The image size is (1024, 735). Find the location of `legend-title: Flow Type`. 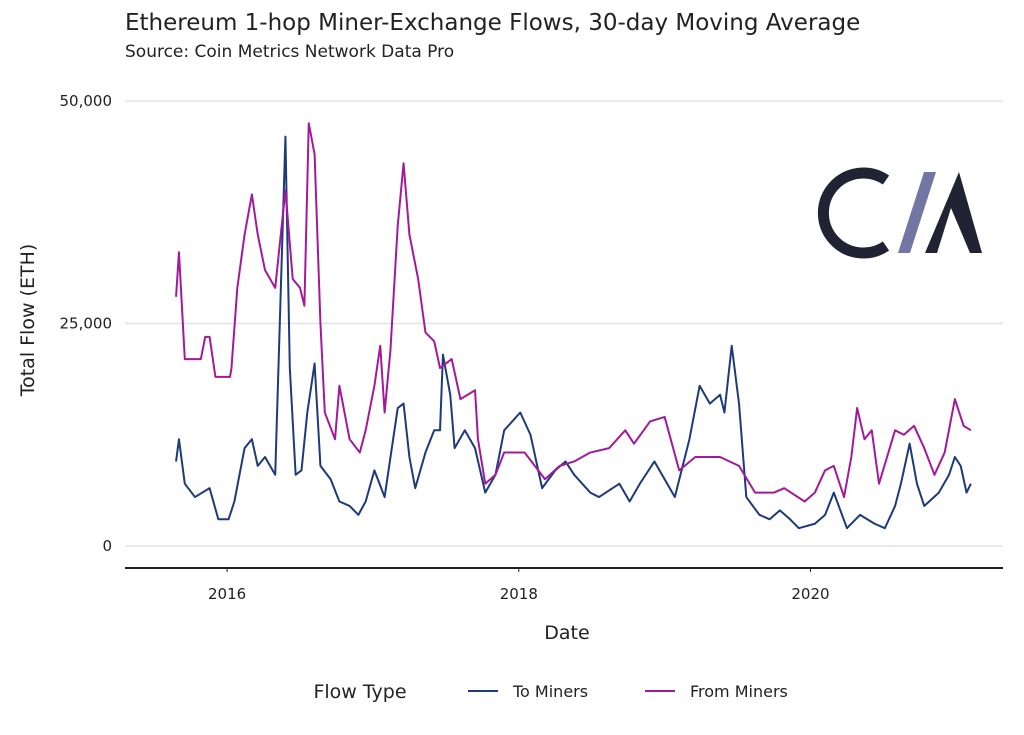

legend-title: Flow Type is located at coordinates (359, 692).